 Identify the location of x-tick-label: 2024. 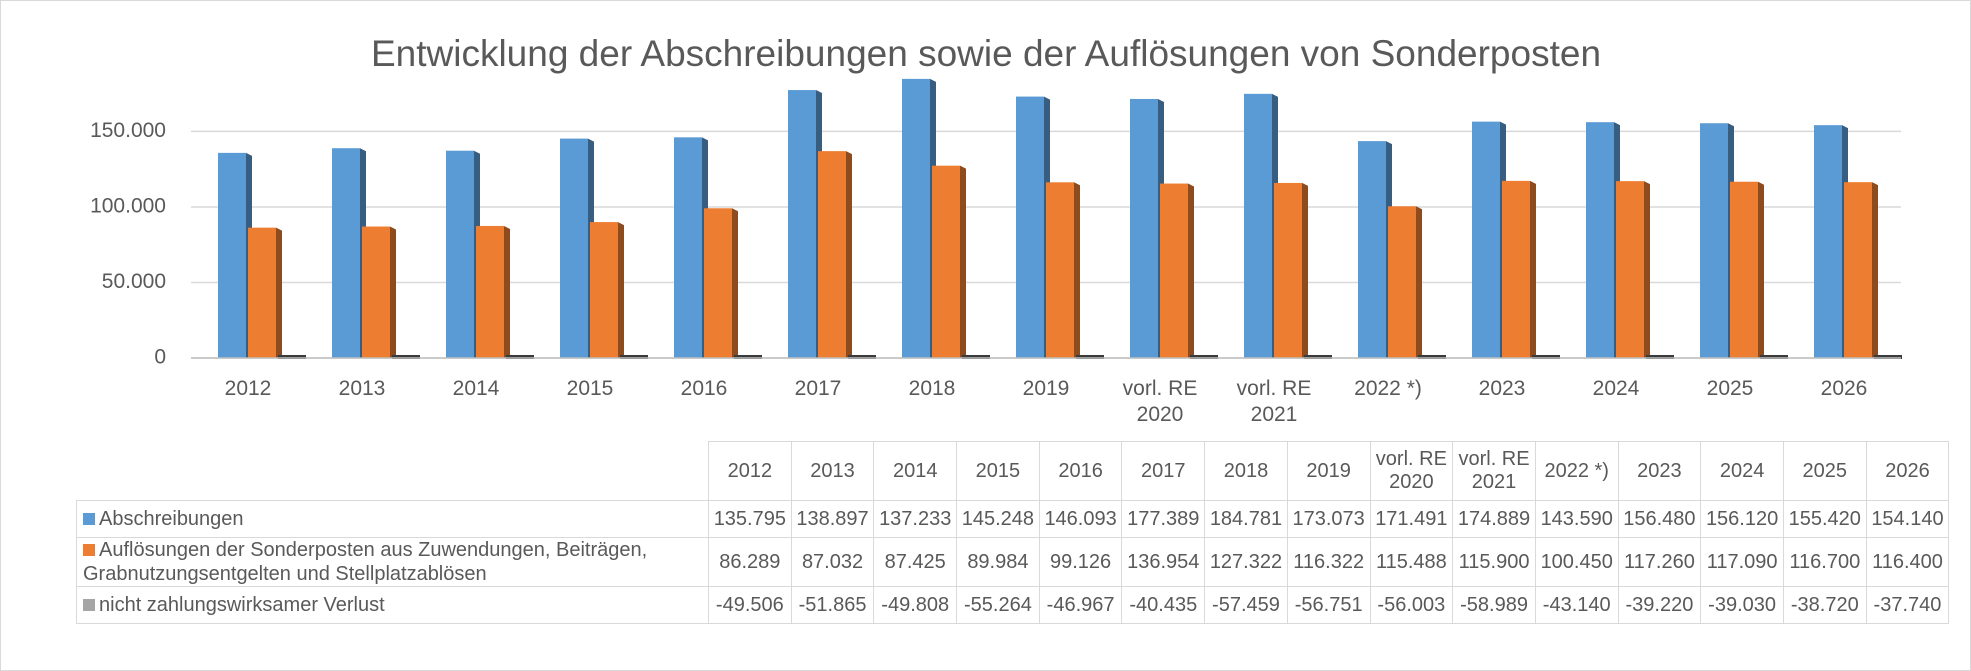
(1616, 388).